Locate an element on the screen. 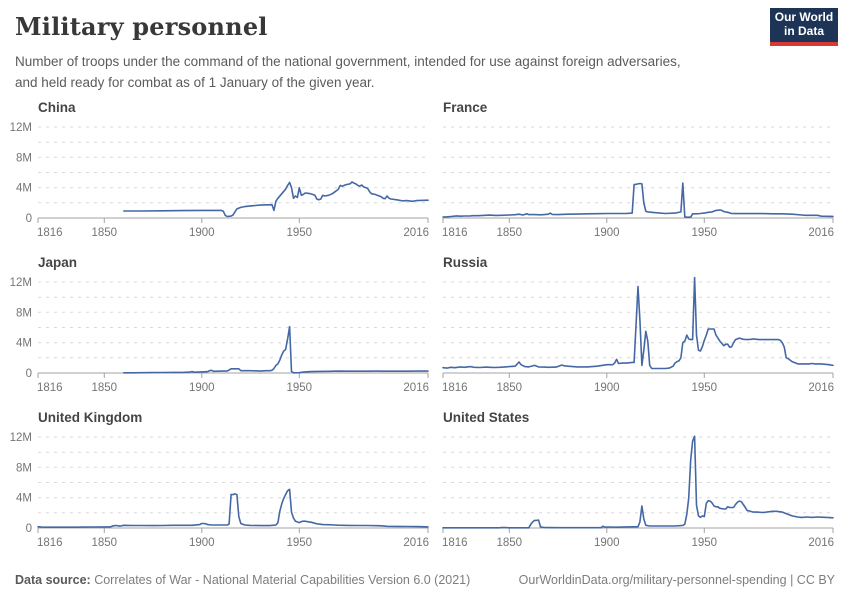 The image size is (850, 600). chart-panel-united-states: United States 1816 1850 1900 1950 2016 is located at coordinates (642, 483).